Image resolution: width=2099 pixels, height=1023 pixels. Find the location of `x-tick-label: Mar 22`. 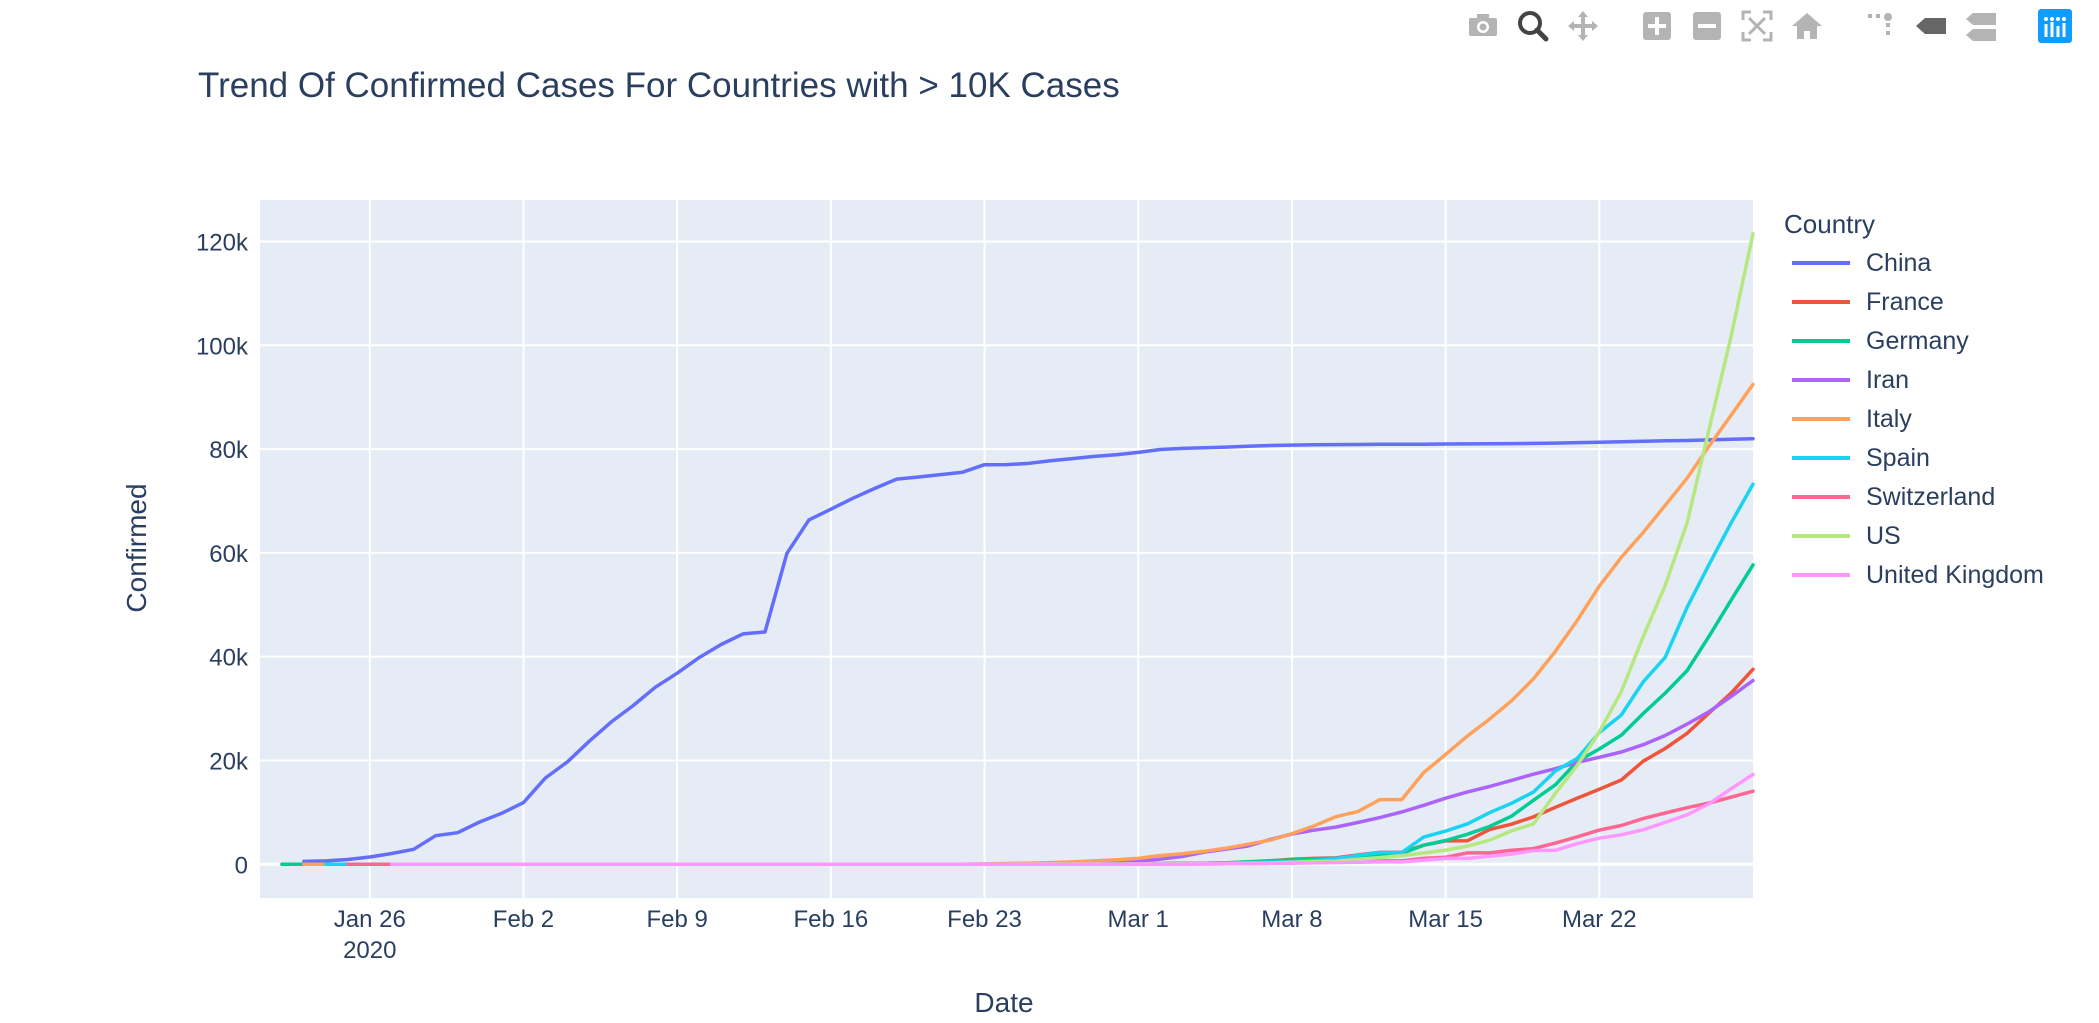

x-tick-label: Mar 22 is located at coordinates (1599, 919).